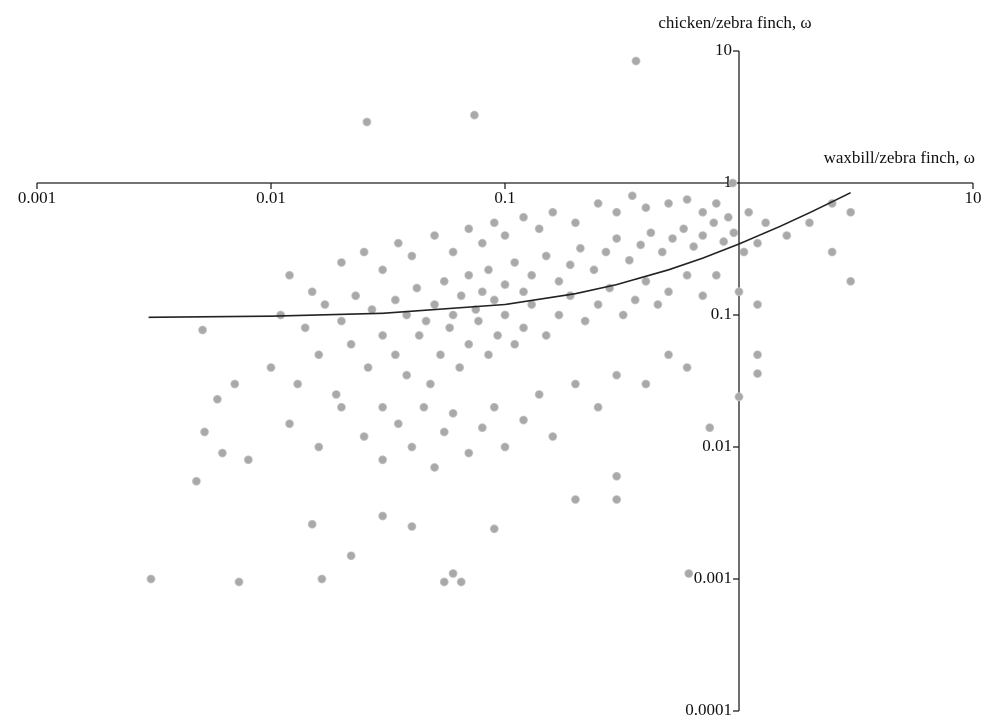 This screenshot has height=717, width=988. I want to click on y-axis-label: chicken/zebra finch, ω, so click(734, 22).